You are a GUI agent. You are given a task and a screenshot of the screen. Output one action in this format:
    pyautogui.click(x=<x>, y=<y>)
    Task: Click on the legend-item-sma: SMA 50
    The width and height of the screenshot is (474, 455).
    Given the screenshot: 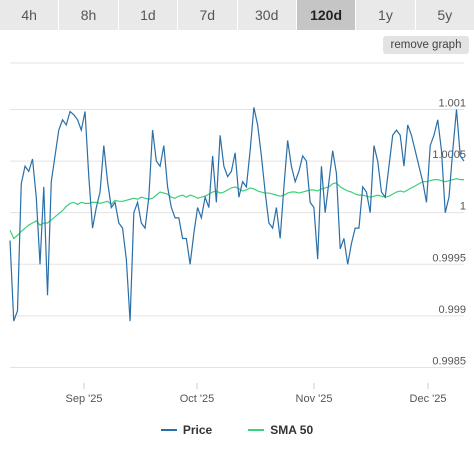 What is the action you would take?
    pyautogui.click(x=280, y=430)
    